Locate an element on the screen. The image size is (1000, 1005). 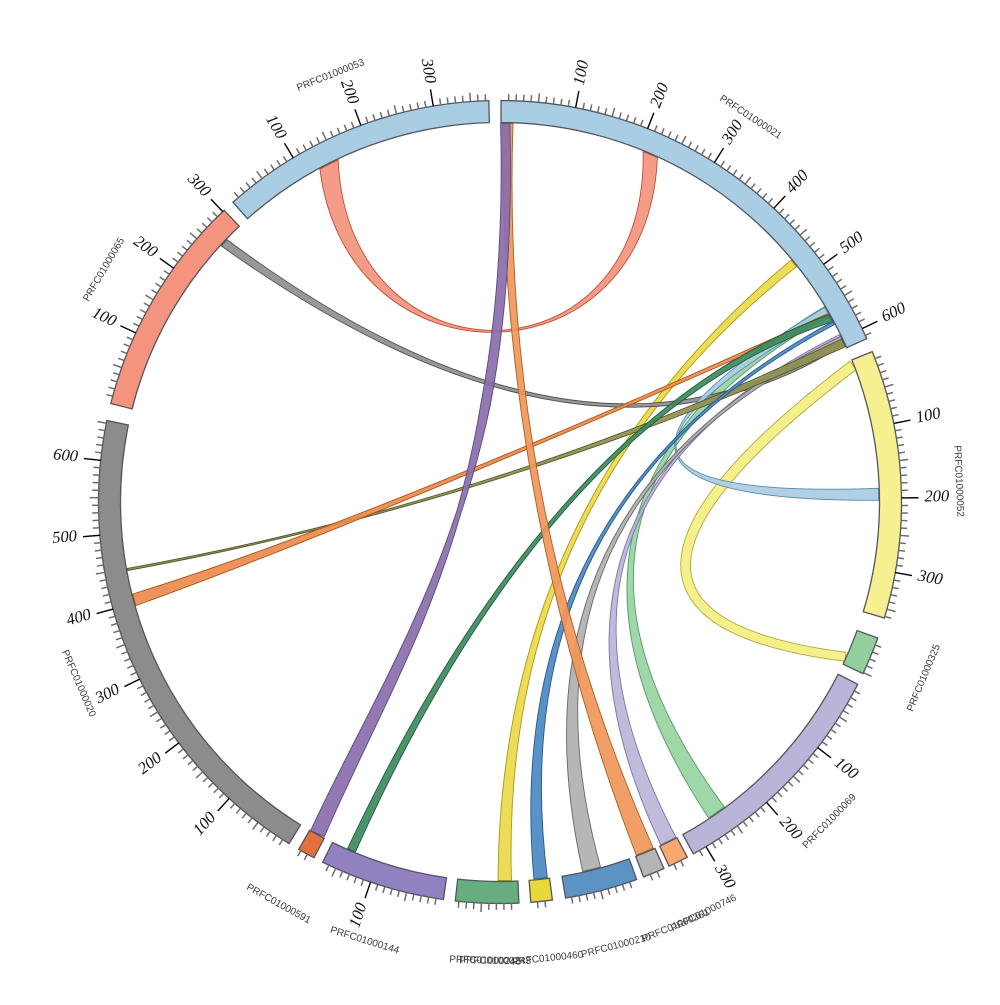
svg-text: 200 is located at coordinates (937, 495).